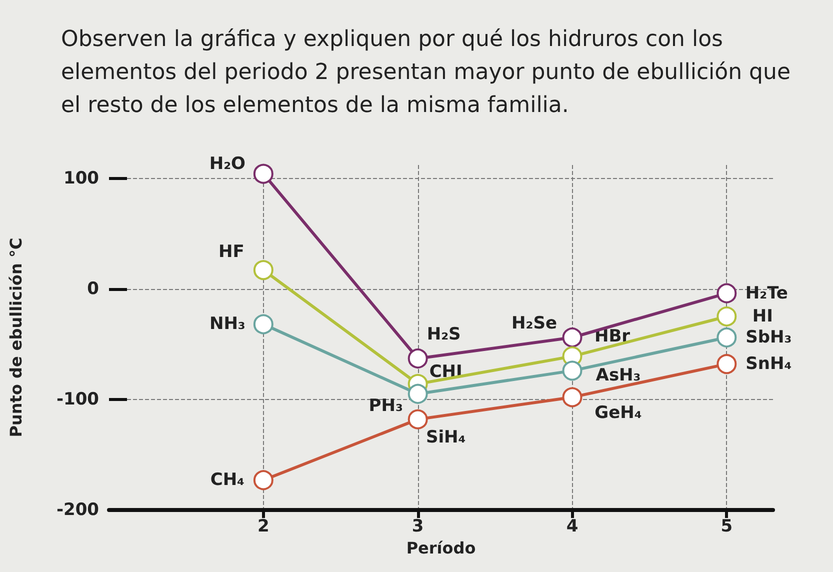 The image size is (833, 572). I want to click on annotation: SiH₄, so click(446, 437).